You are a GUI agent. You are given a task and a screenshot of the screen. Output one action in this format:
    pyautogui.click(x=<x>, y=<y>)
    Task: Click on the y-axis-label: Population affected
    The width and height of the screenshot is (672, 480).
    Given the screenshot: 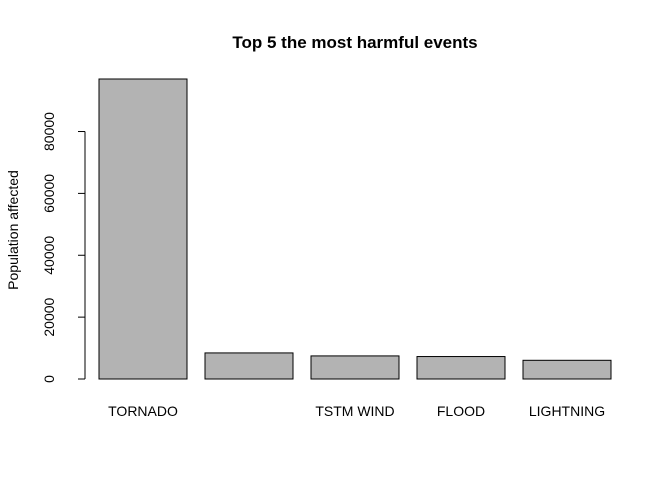 What is the action you would take?
    pyautogui.click(x=13, y=230)
    